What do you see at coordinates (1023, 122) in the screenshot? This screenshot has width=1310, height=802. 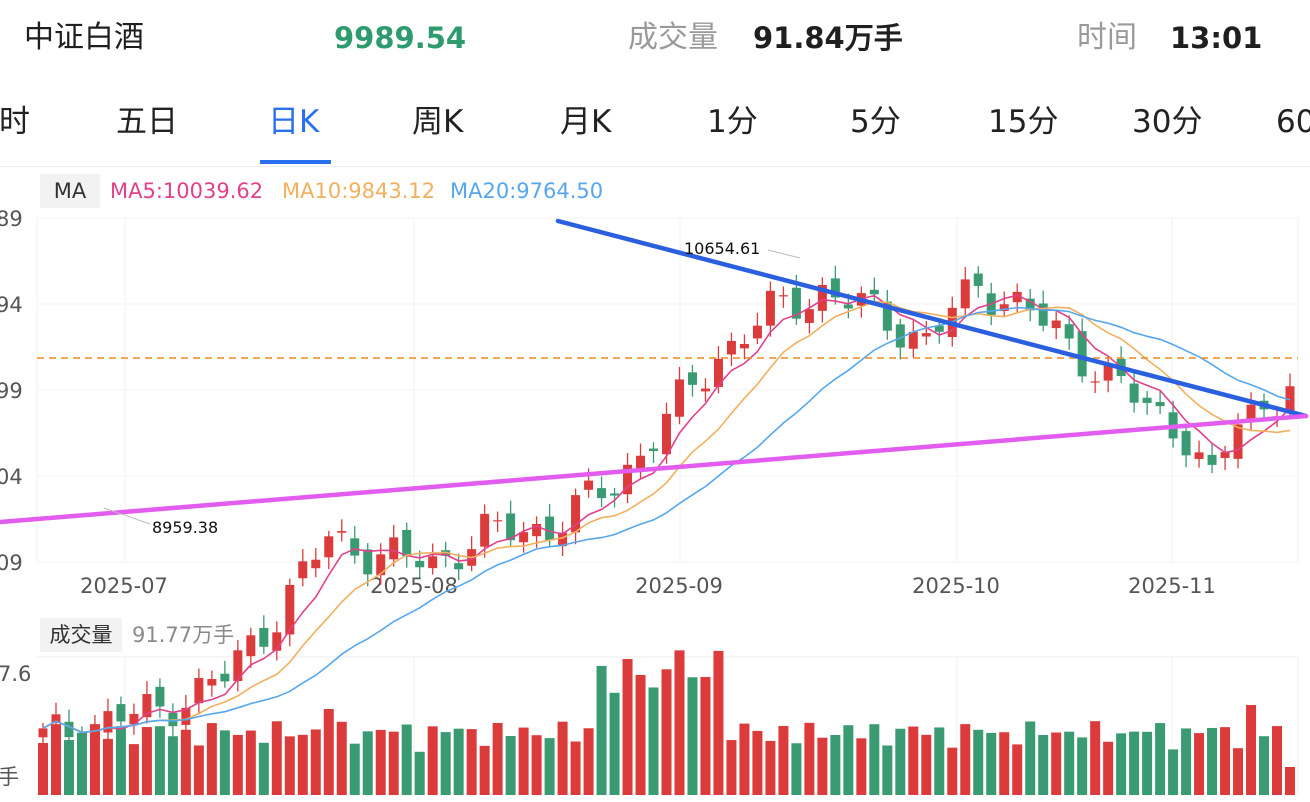 I see `tab-15min: 15分` at bounding box center [1023, 122].